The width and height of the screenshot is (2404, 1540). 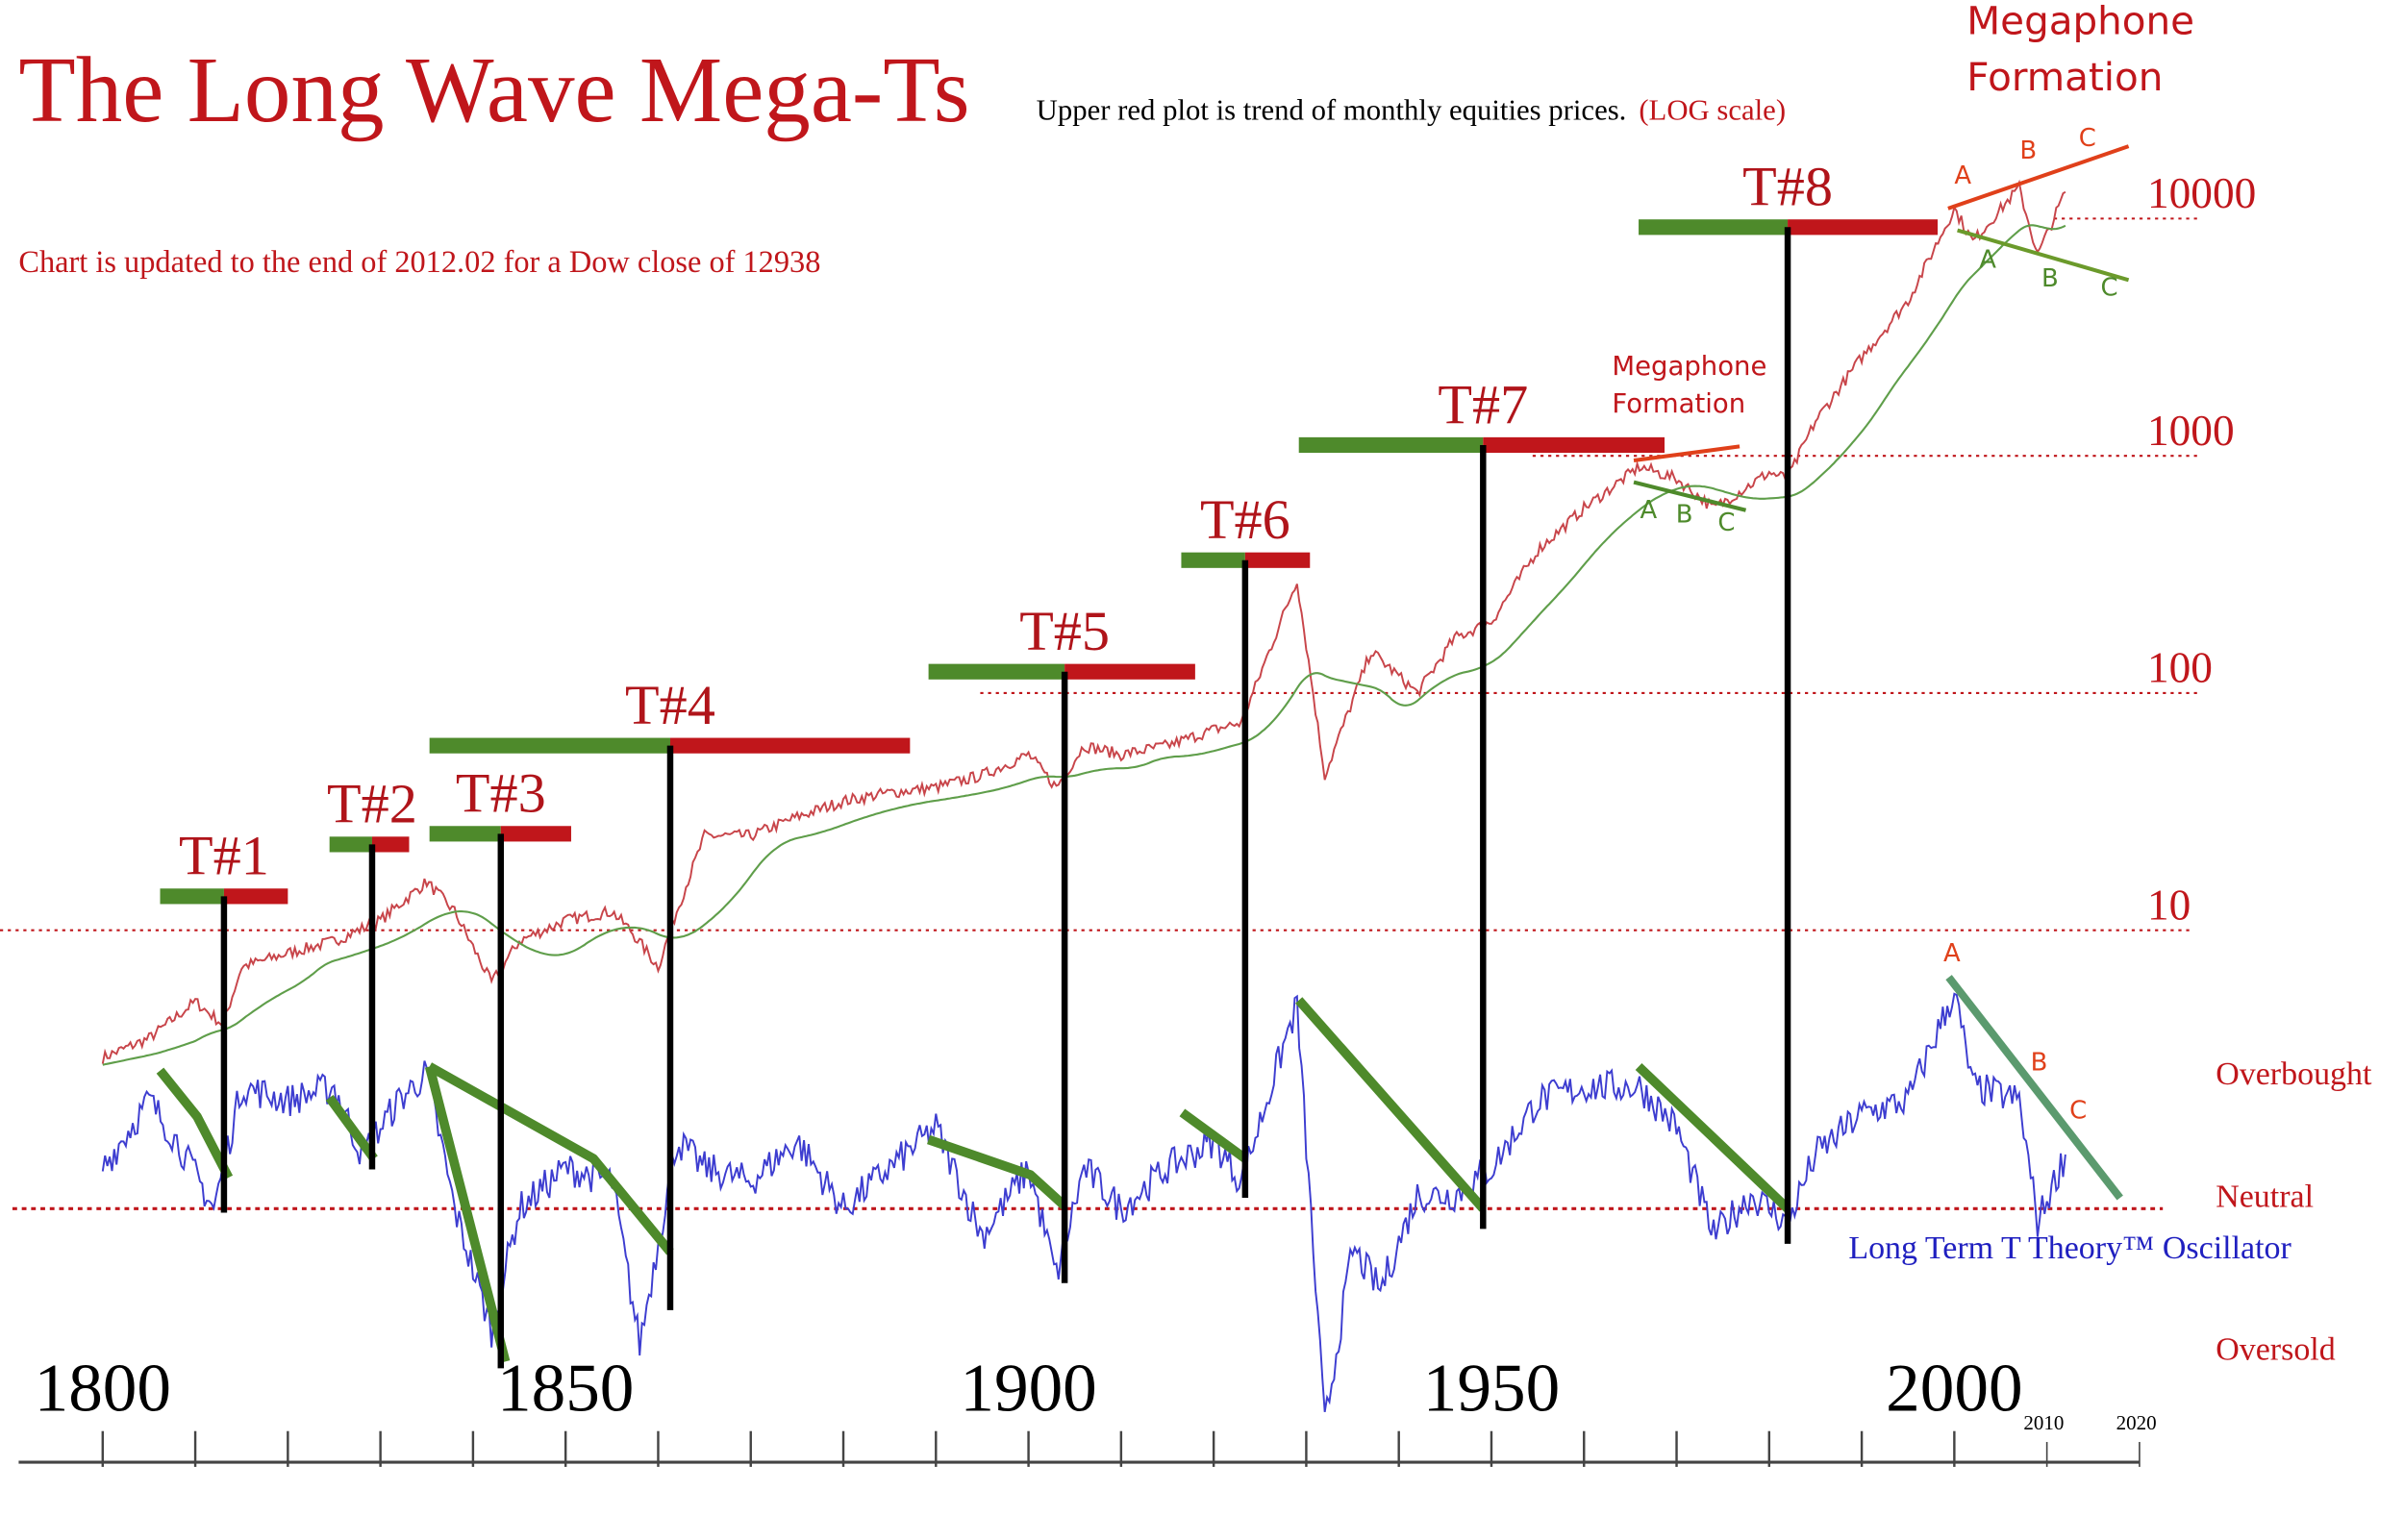 What do you see at coordinates (2064, 77) in the screenshot?
I see `megaphone-2000s-text-2: Formation` at bounding box center [2064, 77].